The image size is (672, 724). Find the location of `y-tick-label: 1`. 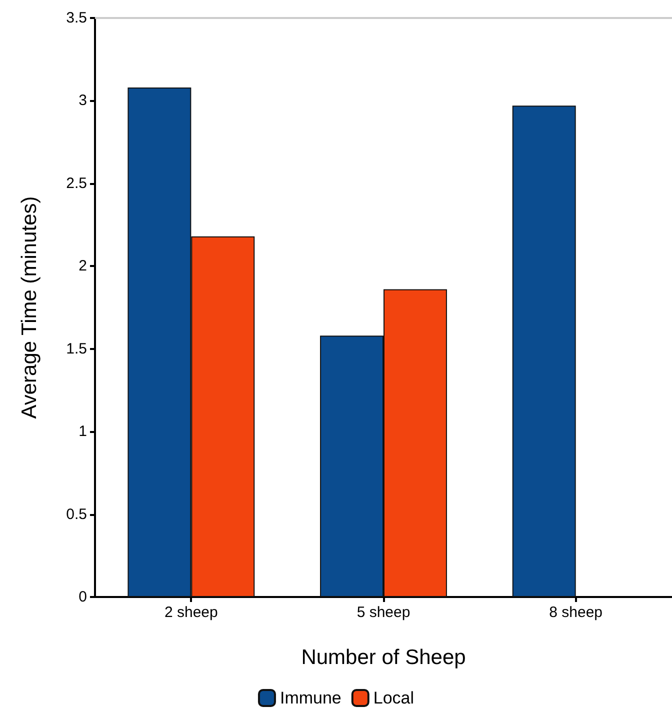

y-tick-label: 1 is located at coordinates (82, 431).